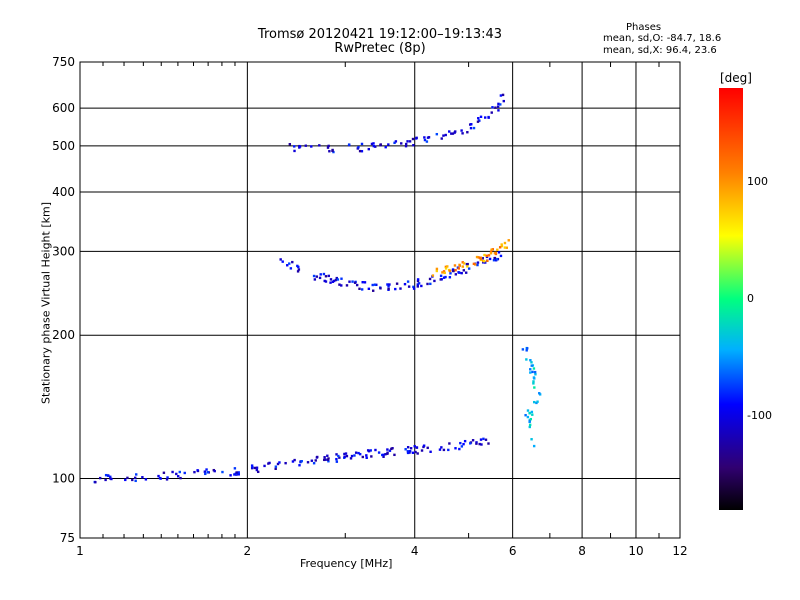 The width and height of the screenshot is (800, 600). I want to click on legend-line-x: mean, sd,X: 96.4, 23.6, so click(660, 50).